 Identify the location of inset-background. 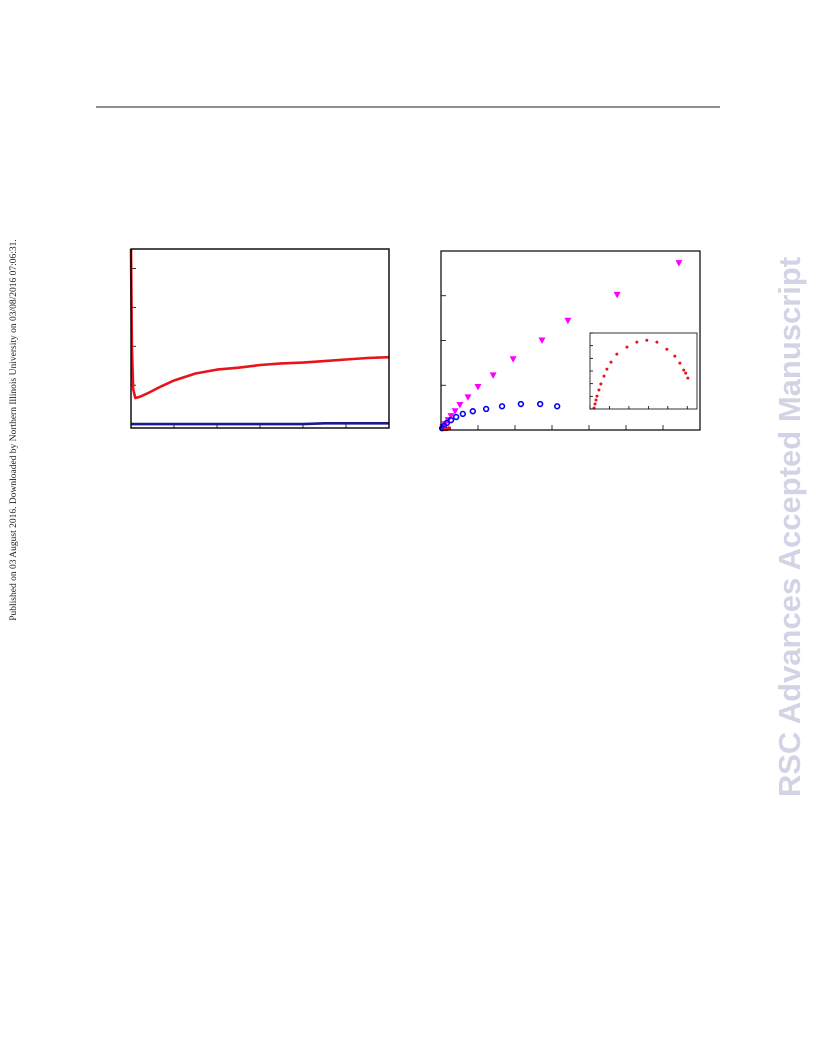
(643, 371).